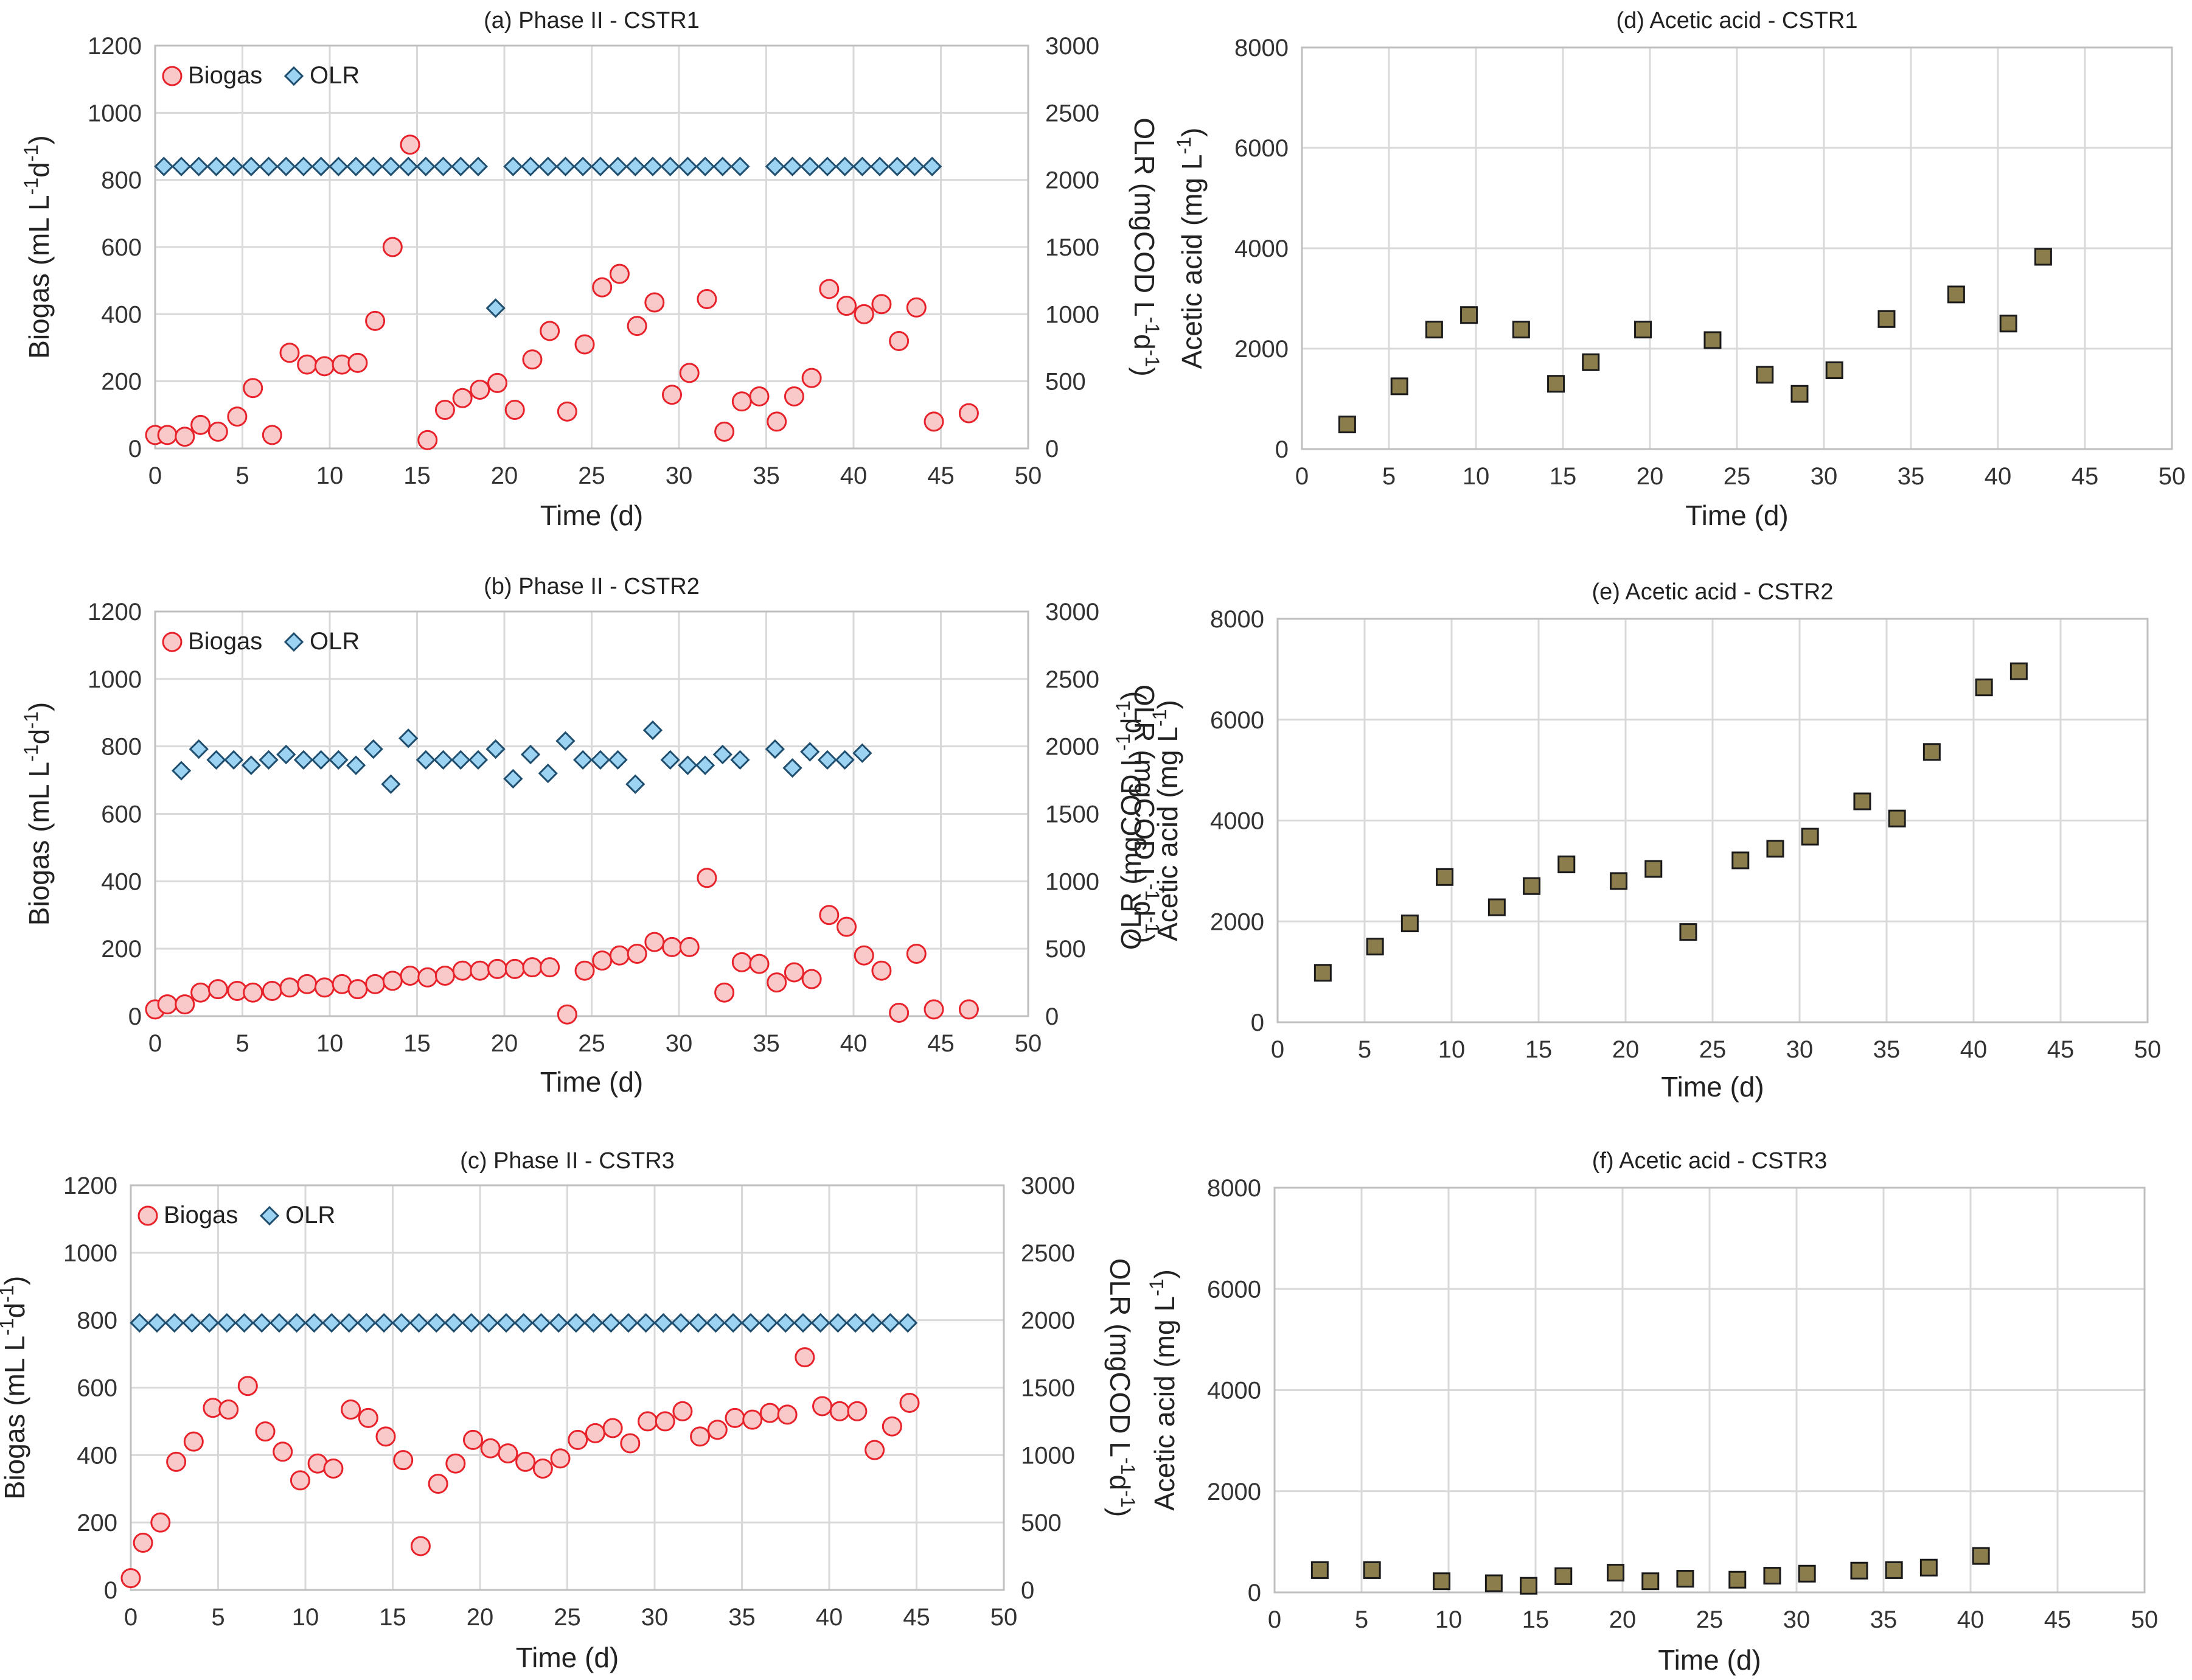 This screenshot has width=2192, height=1680. I want to click on y-tick-label: 200, so click(97, 1523).